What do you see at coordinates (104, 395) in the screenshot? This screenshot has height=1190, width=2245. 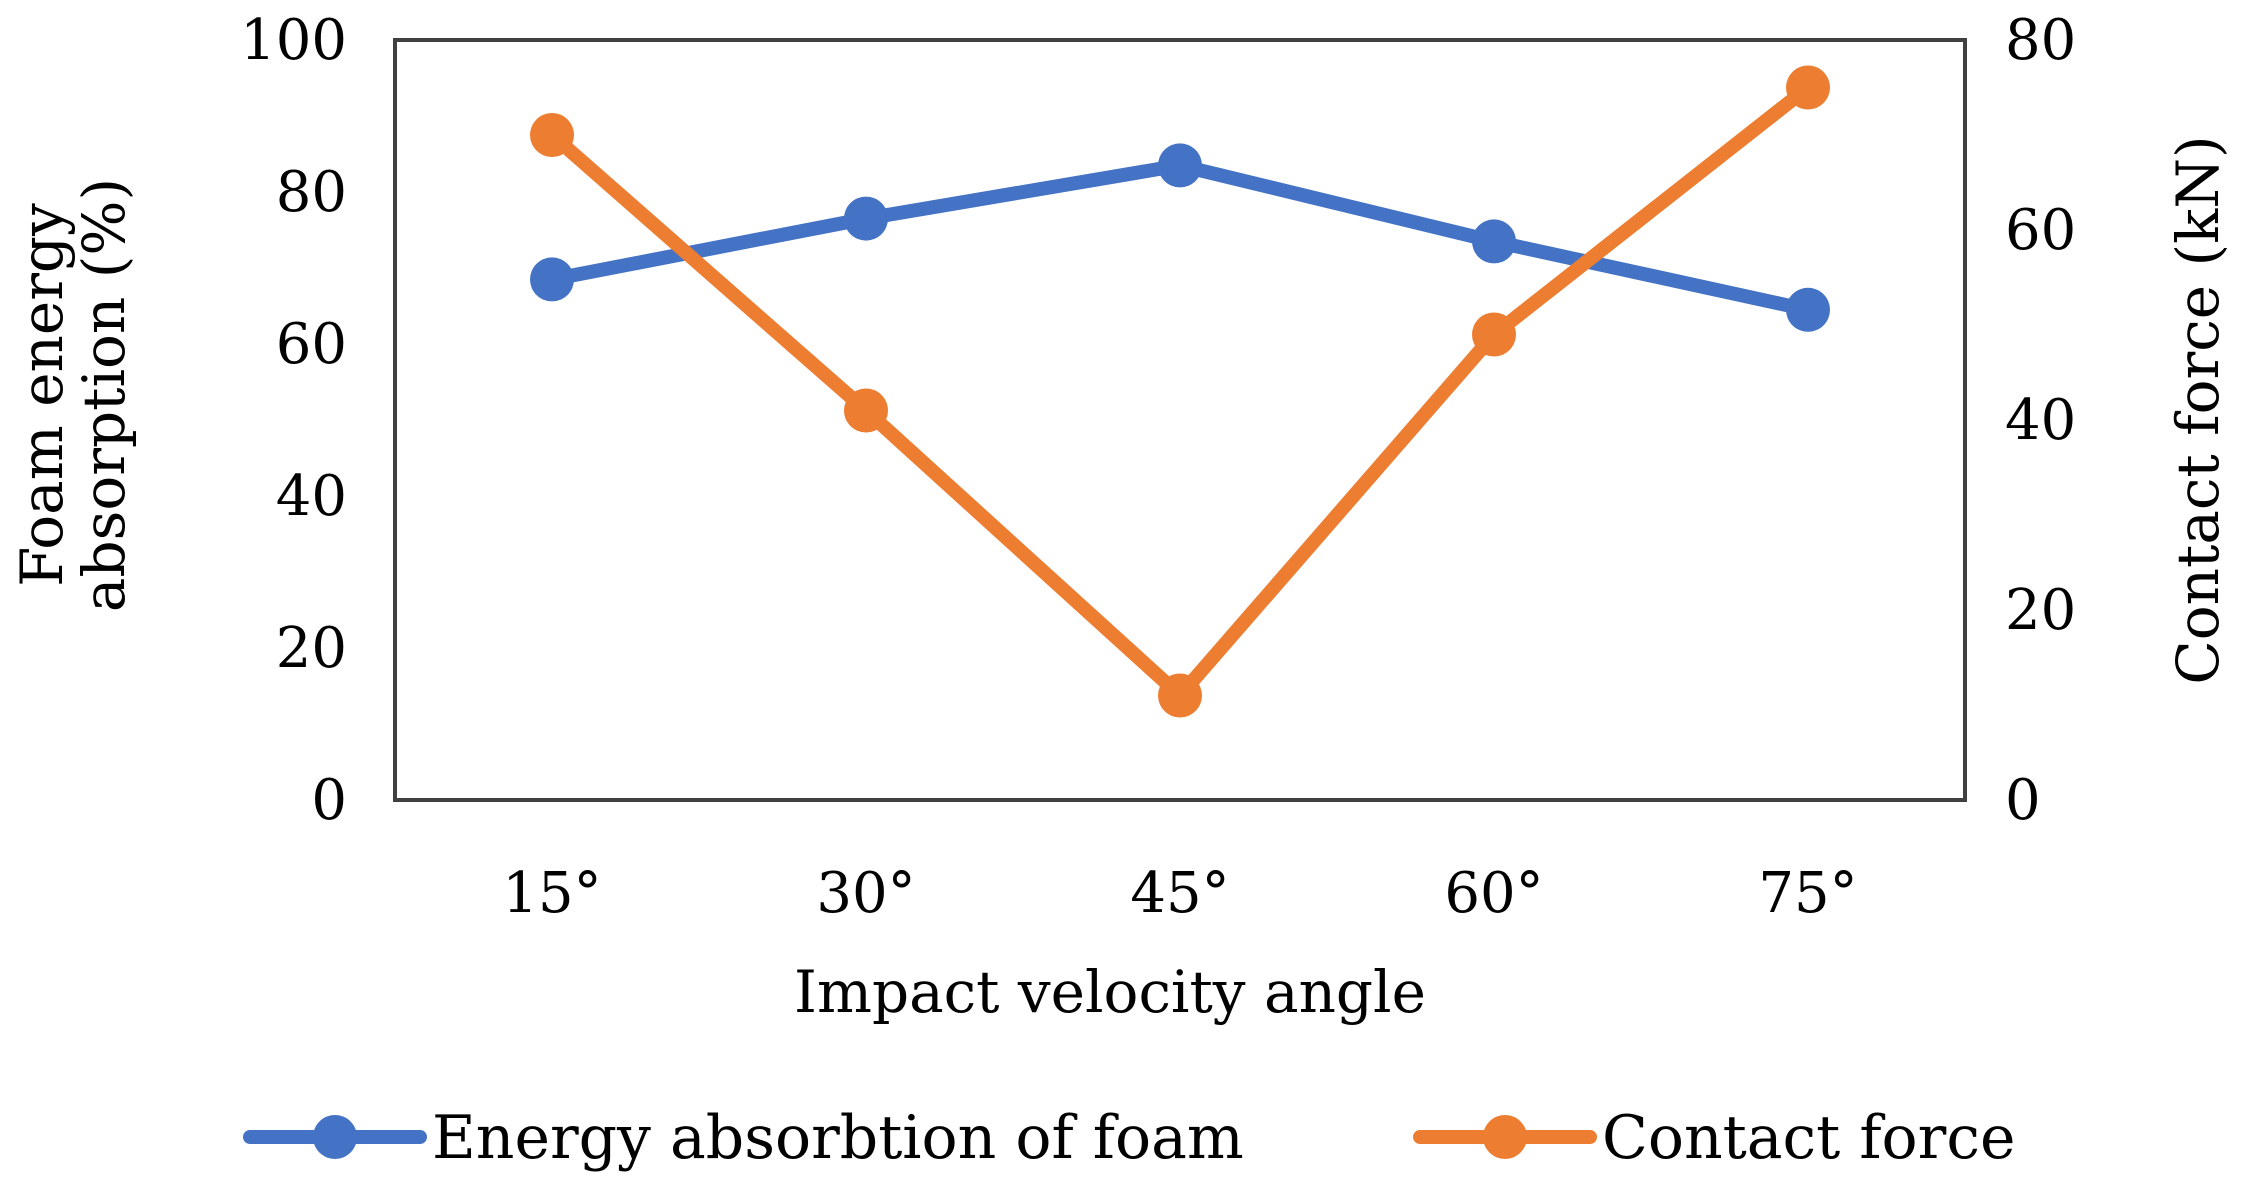 I see `y-left-axis-title-line-2: absorption (%)` at bounding box center [104, 395].